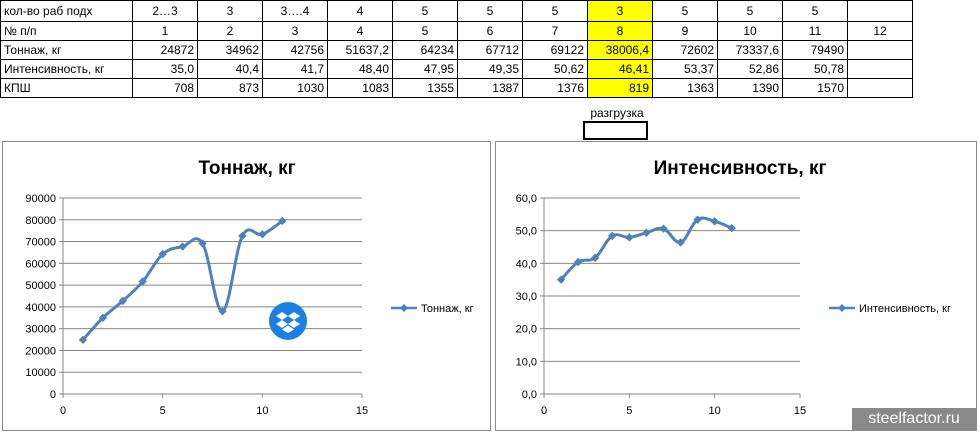 The image size is (979, 433). Describe the element at coordinates (40, 199) in the screenshot. I see `y-tick-label: 90000` at that location.